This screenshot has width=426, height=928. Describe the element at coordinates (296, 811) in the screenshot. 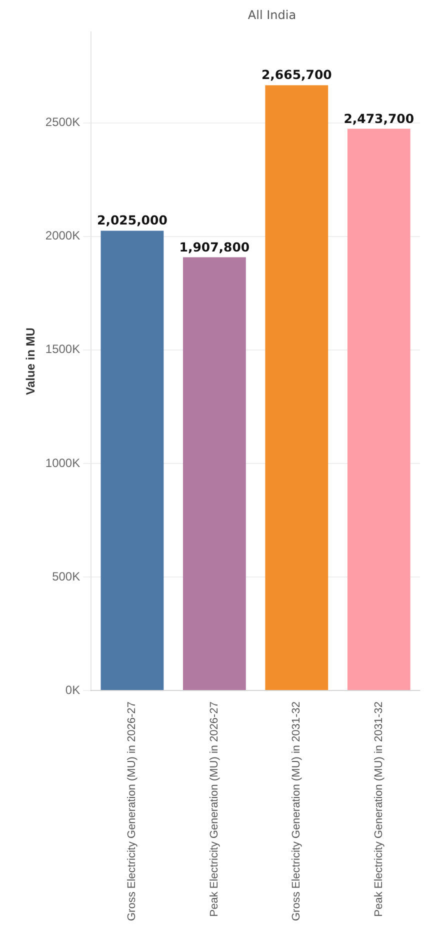

I see `x-tick-label: Gross Electricity Generation (MU) in 2031-32` at that location.